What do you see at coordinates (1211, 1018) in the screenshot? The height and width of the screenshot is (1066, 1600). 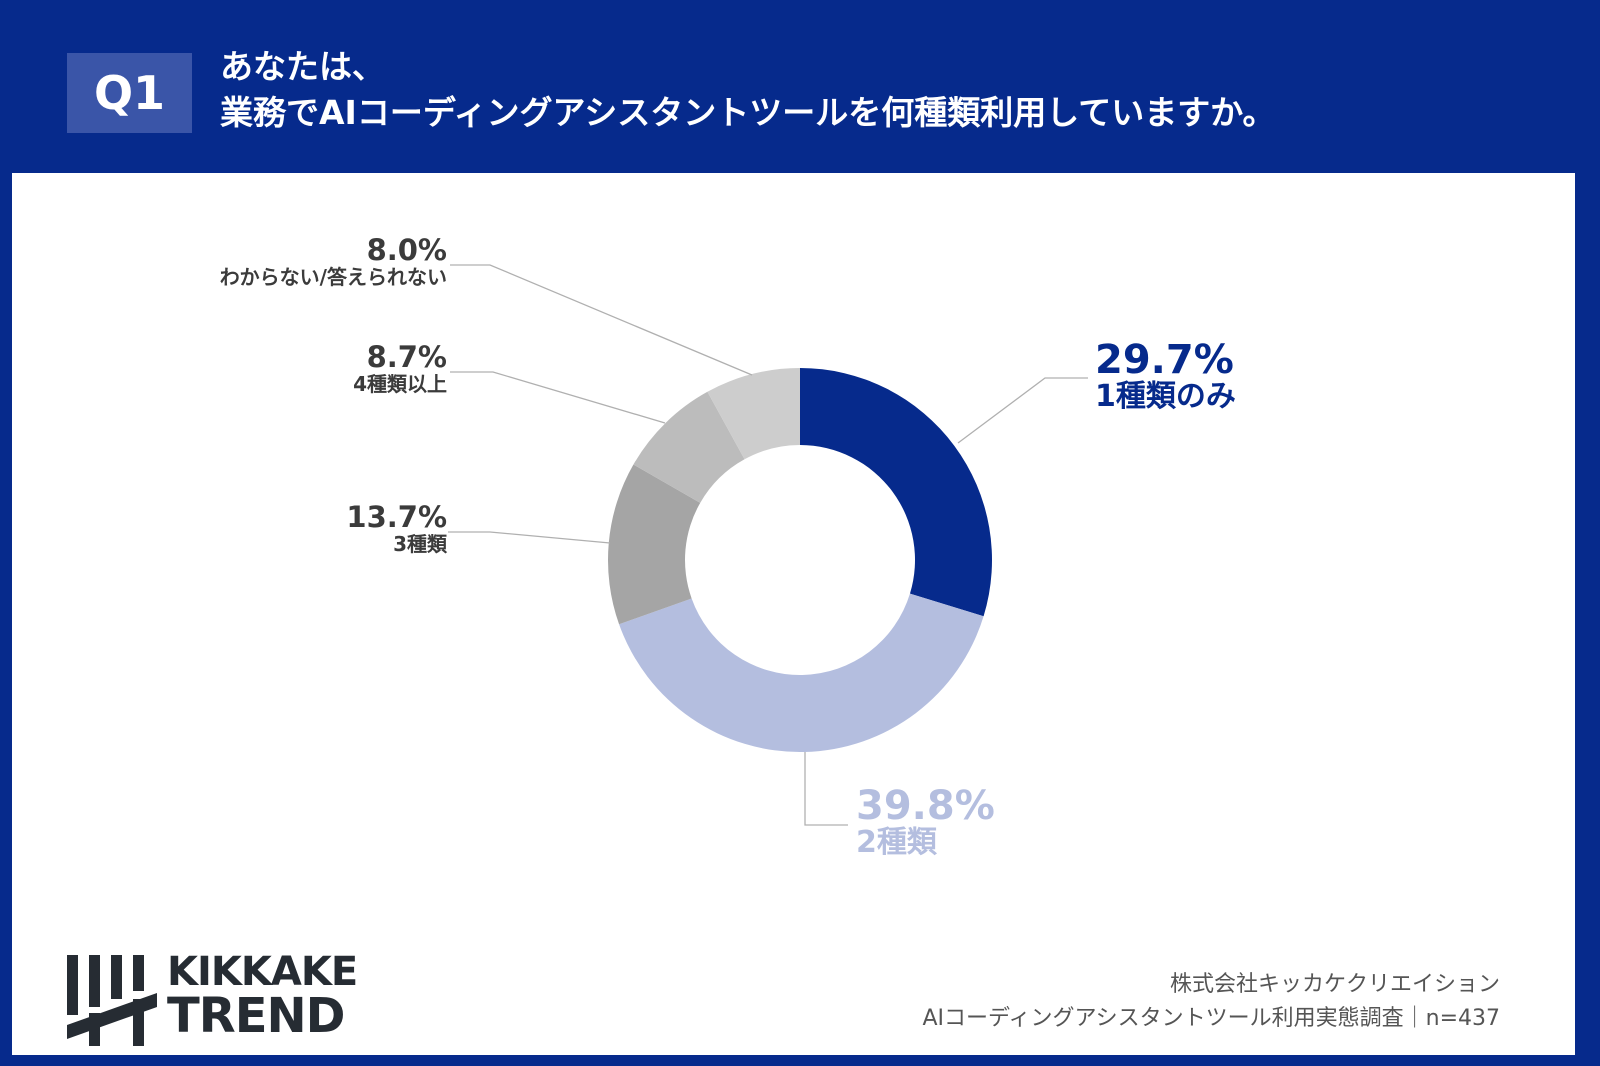 I see `footer-survey: AIコーディングアシスタントツール利用実態調査｜n=437` at bounding box center [1211, 1018].